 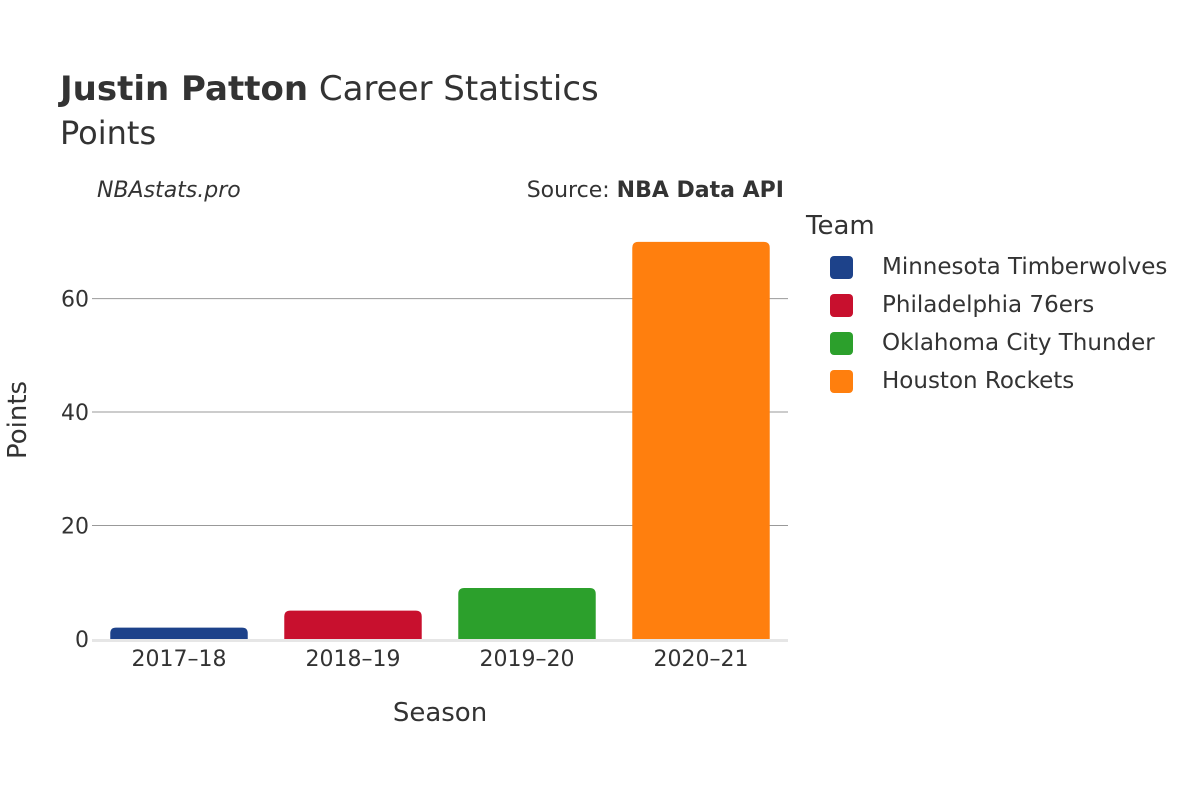 I want to click on legend-item-3: Houston Rockets, so click(x=986, y=381).